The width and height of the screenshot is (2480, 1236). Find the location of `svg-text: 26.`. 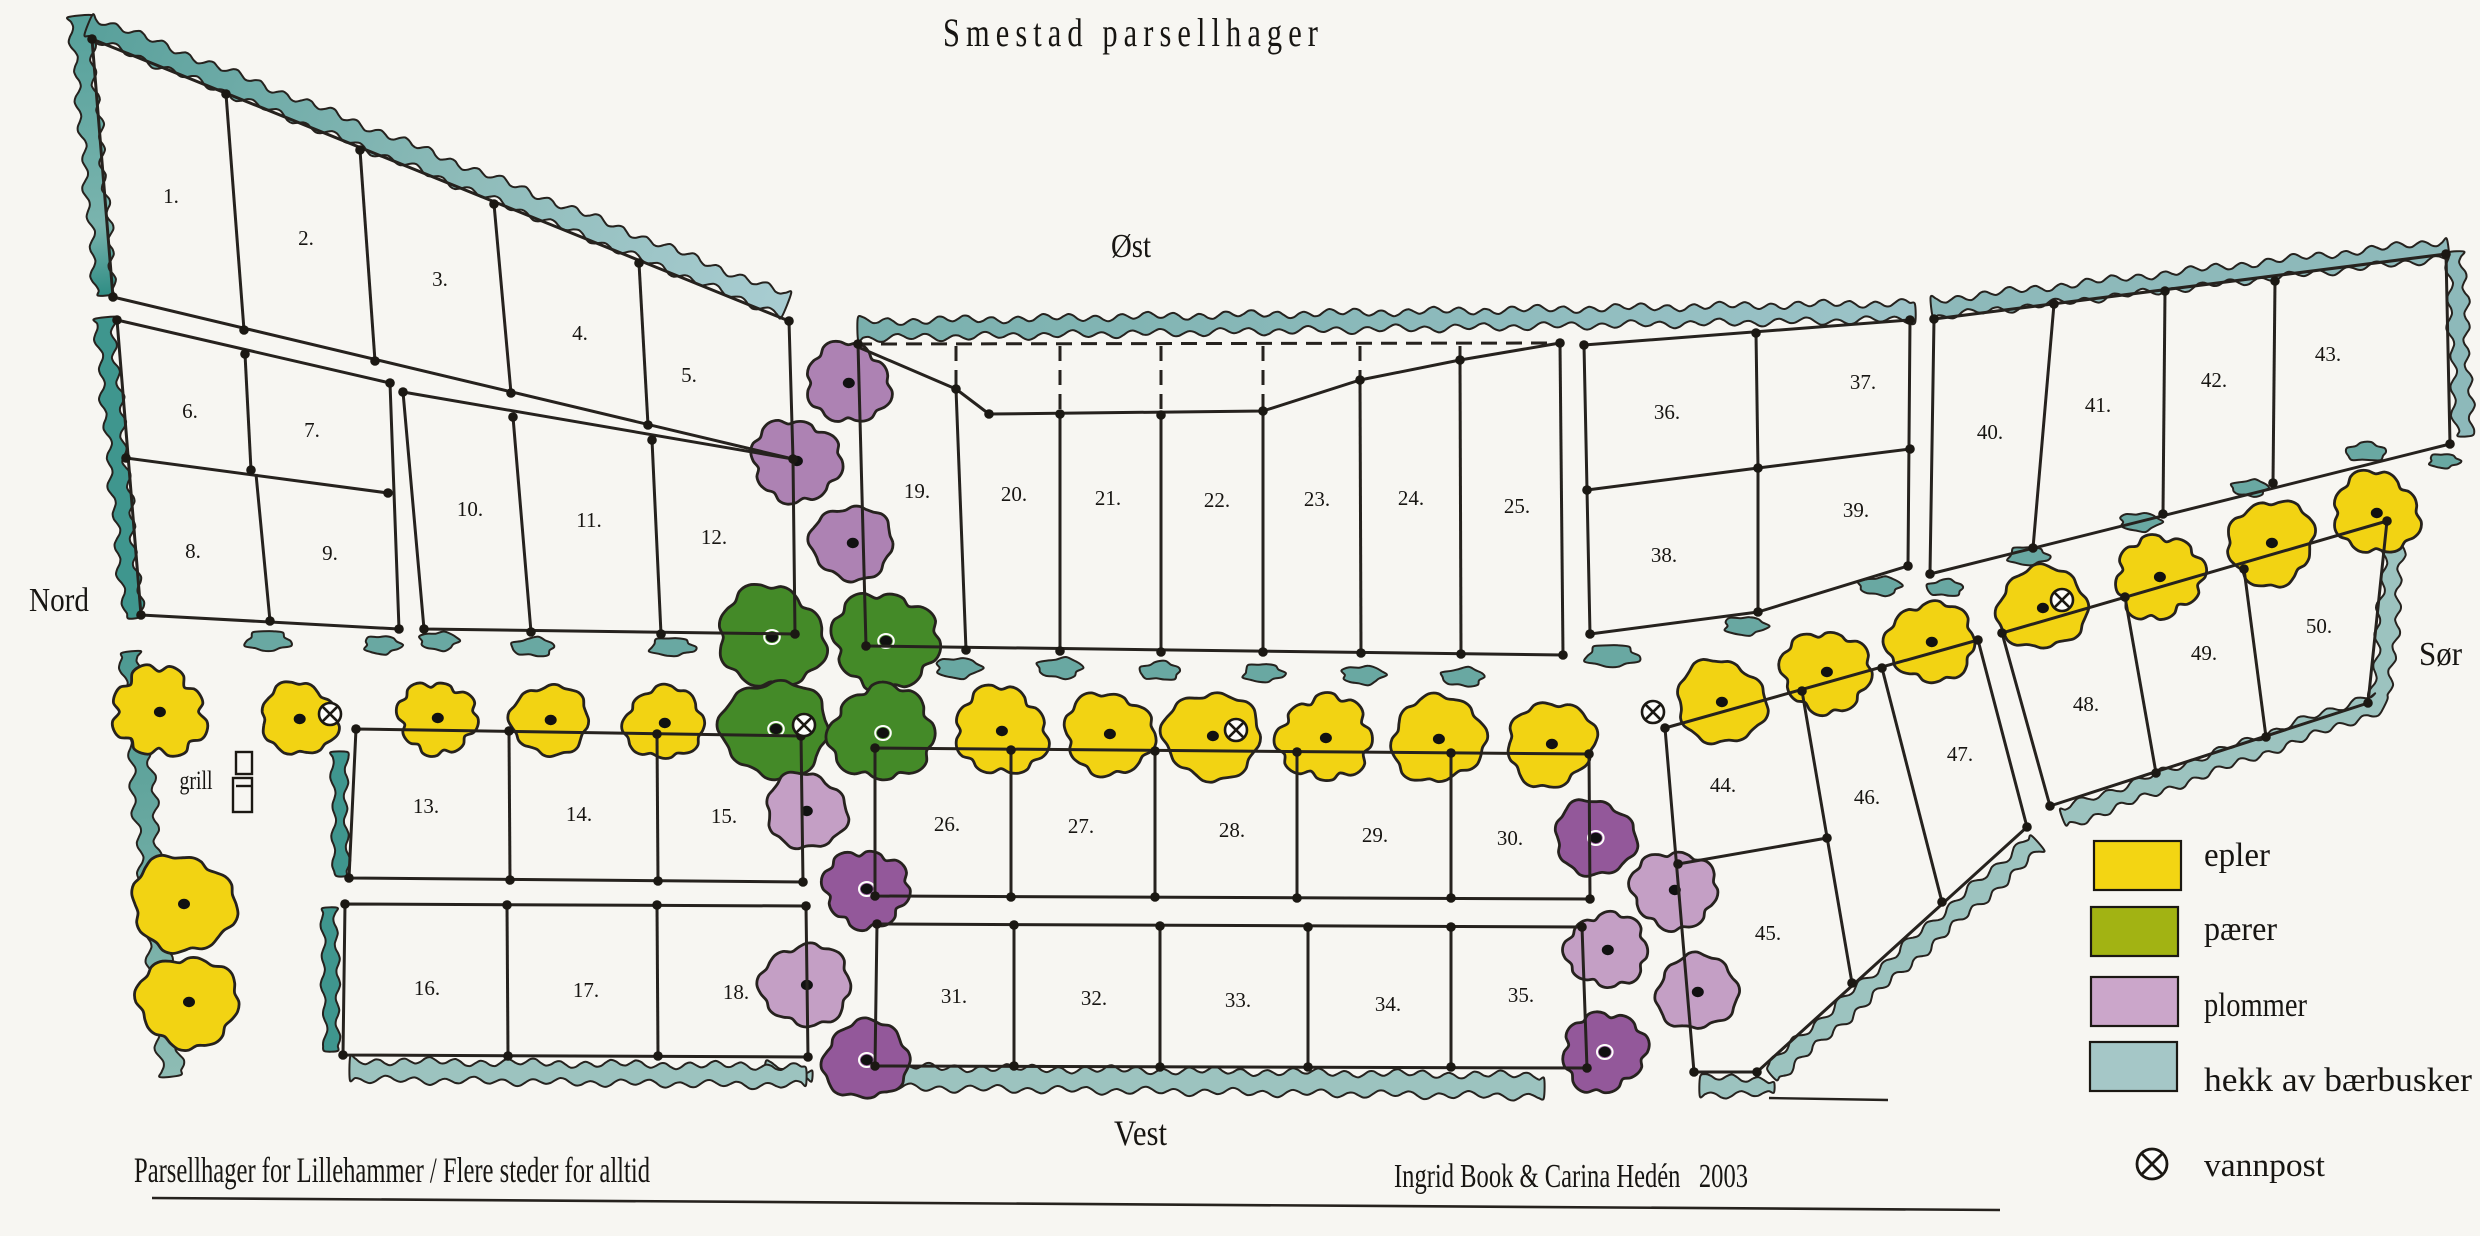

svg-text: 26. is located at coordinates (947, 824).